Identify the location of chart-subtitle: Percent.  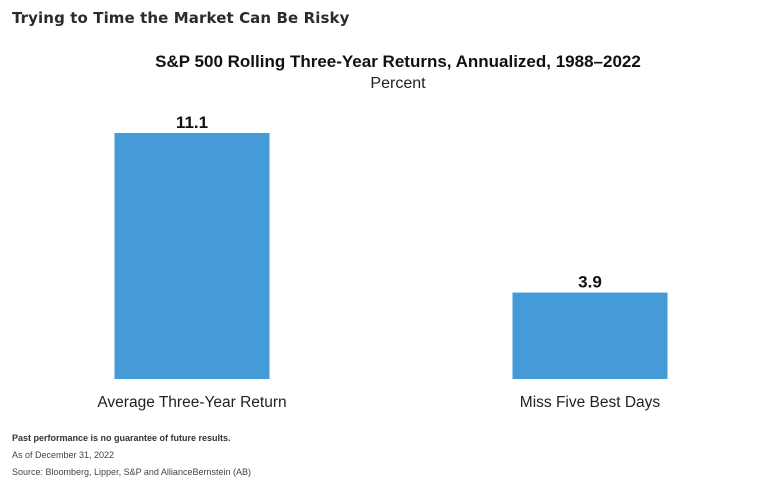
(398, 83).